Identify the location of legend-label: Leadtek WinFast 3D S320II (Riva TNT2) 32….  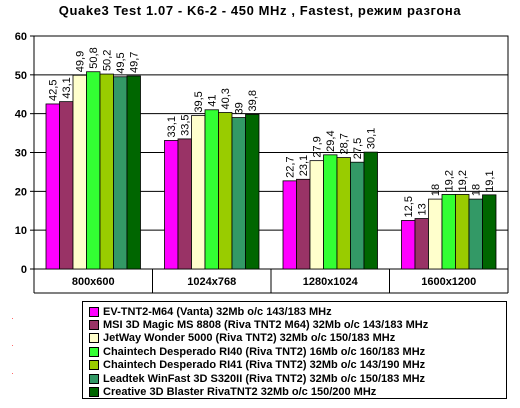
(264, 378).